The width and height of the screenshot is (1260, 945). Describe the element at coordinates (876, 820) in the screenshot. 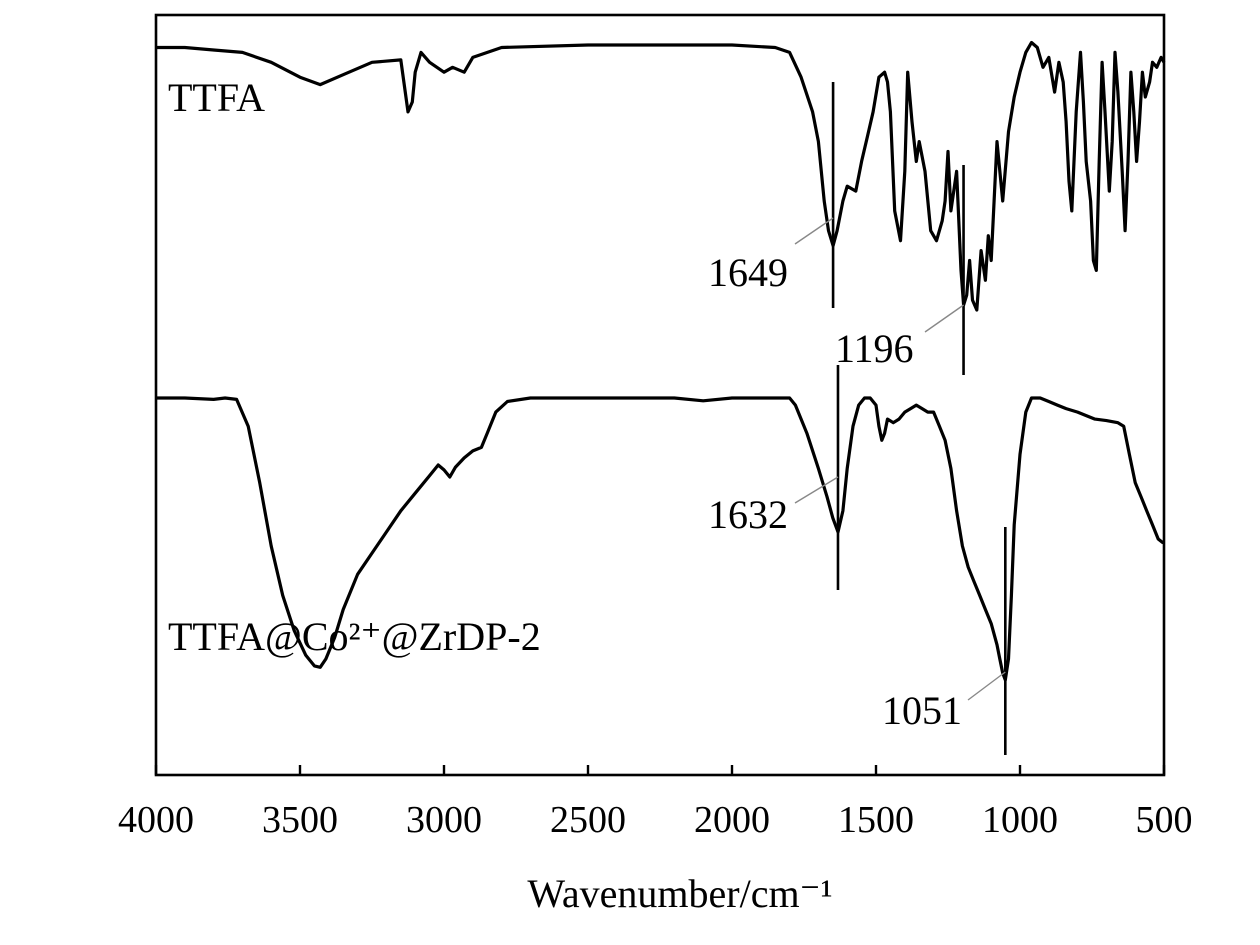

I see `x-tick-label-1500: 1500` at that location.